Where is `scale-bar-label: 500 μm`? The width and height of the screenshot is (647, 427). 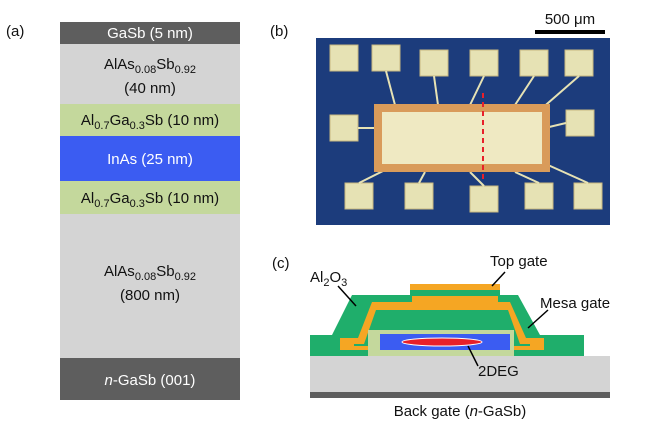 scale-bar-label: 500 μm is located at coordinates (570, 19).